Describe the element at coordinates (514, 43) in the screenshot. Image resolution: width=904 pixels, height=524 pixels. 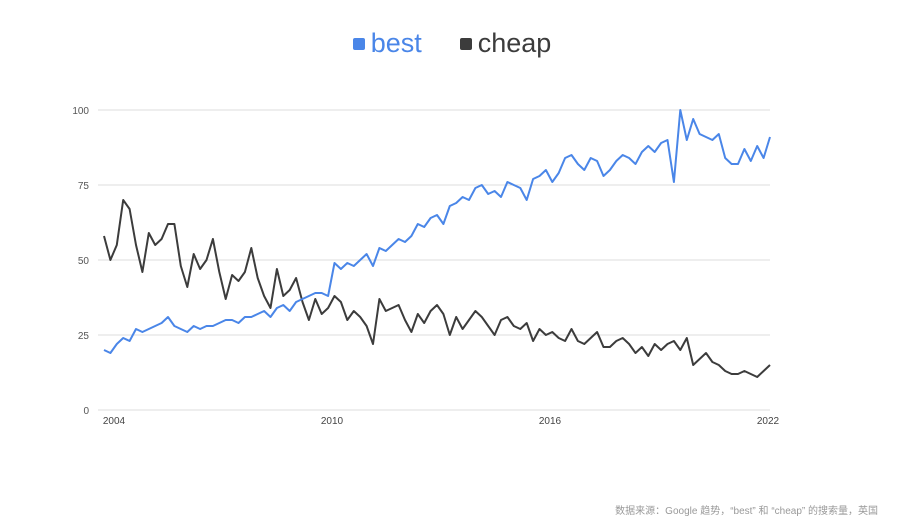
I see `legend-label-cheap: cheap` at that location.